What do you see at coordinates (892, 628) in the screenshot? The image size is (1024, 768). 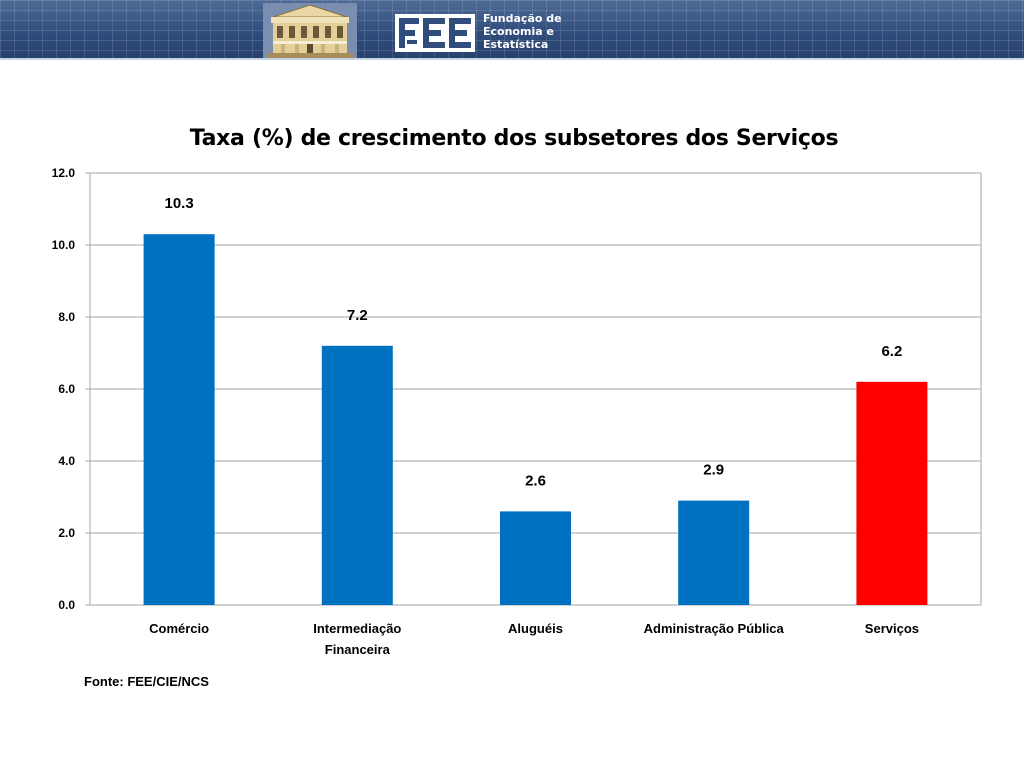 I see `x-category-label: Serviços` at bounding box center [892, 628].